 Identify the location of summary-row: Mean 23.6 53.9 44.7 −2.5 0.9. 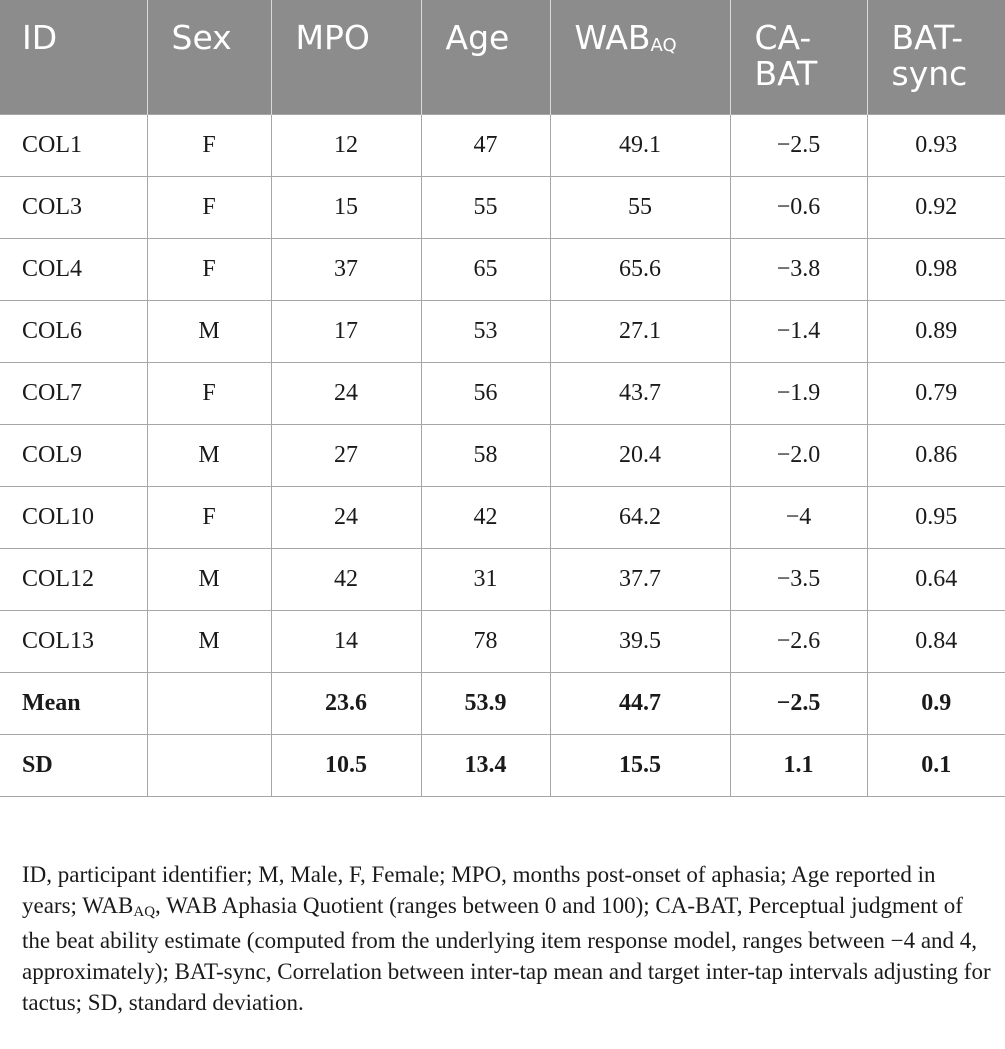
(502, 703).